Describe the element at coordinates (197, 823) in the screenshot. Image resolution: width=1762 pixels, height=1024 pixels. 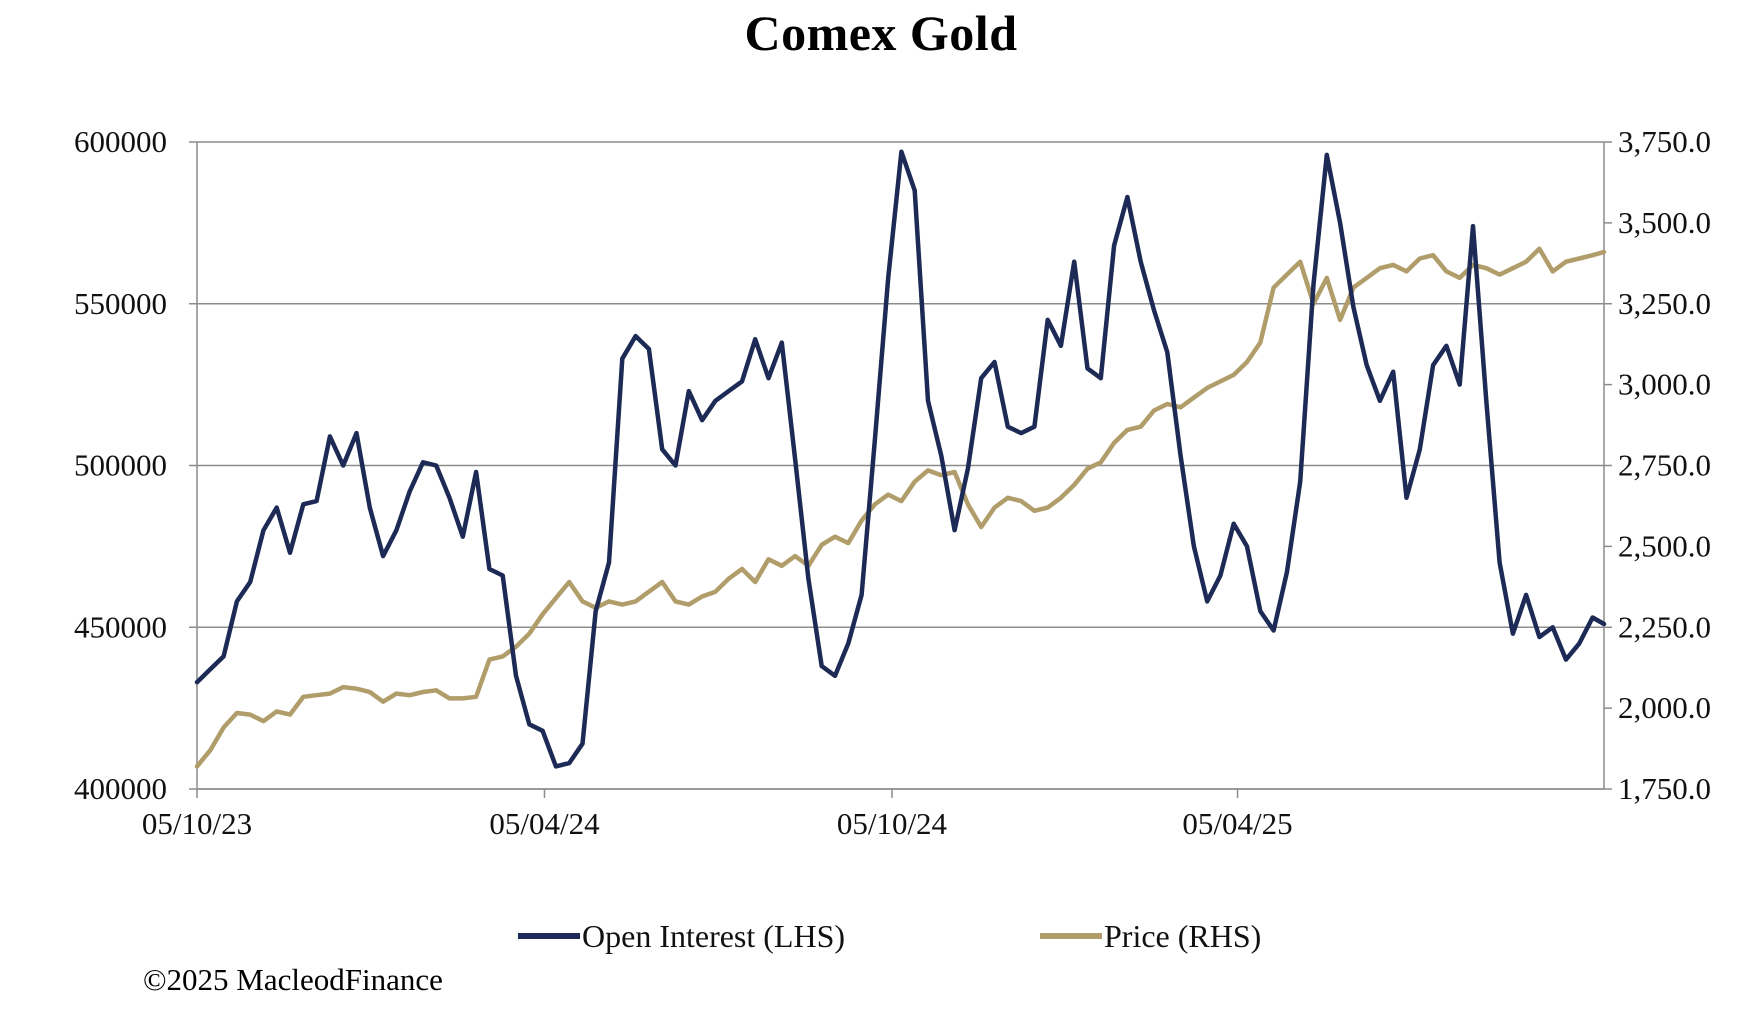
I see `x-tick-label: 05/10/23` at that location.